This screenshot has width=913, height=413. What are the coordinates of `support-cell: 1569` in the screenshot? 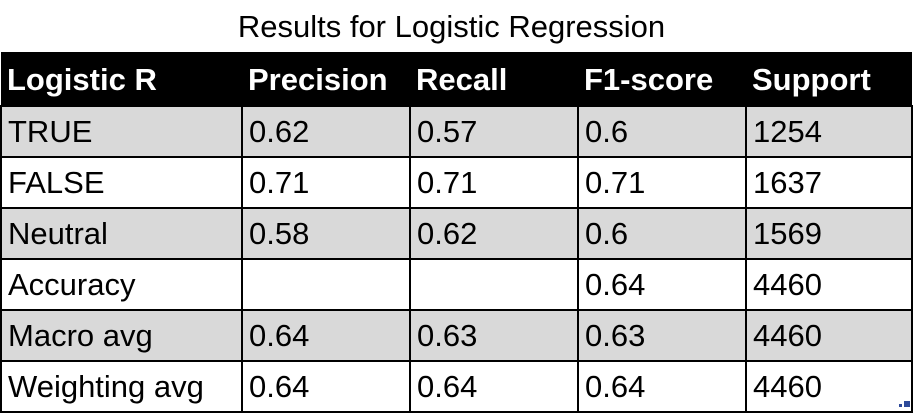 It's located at (829, 233).